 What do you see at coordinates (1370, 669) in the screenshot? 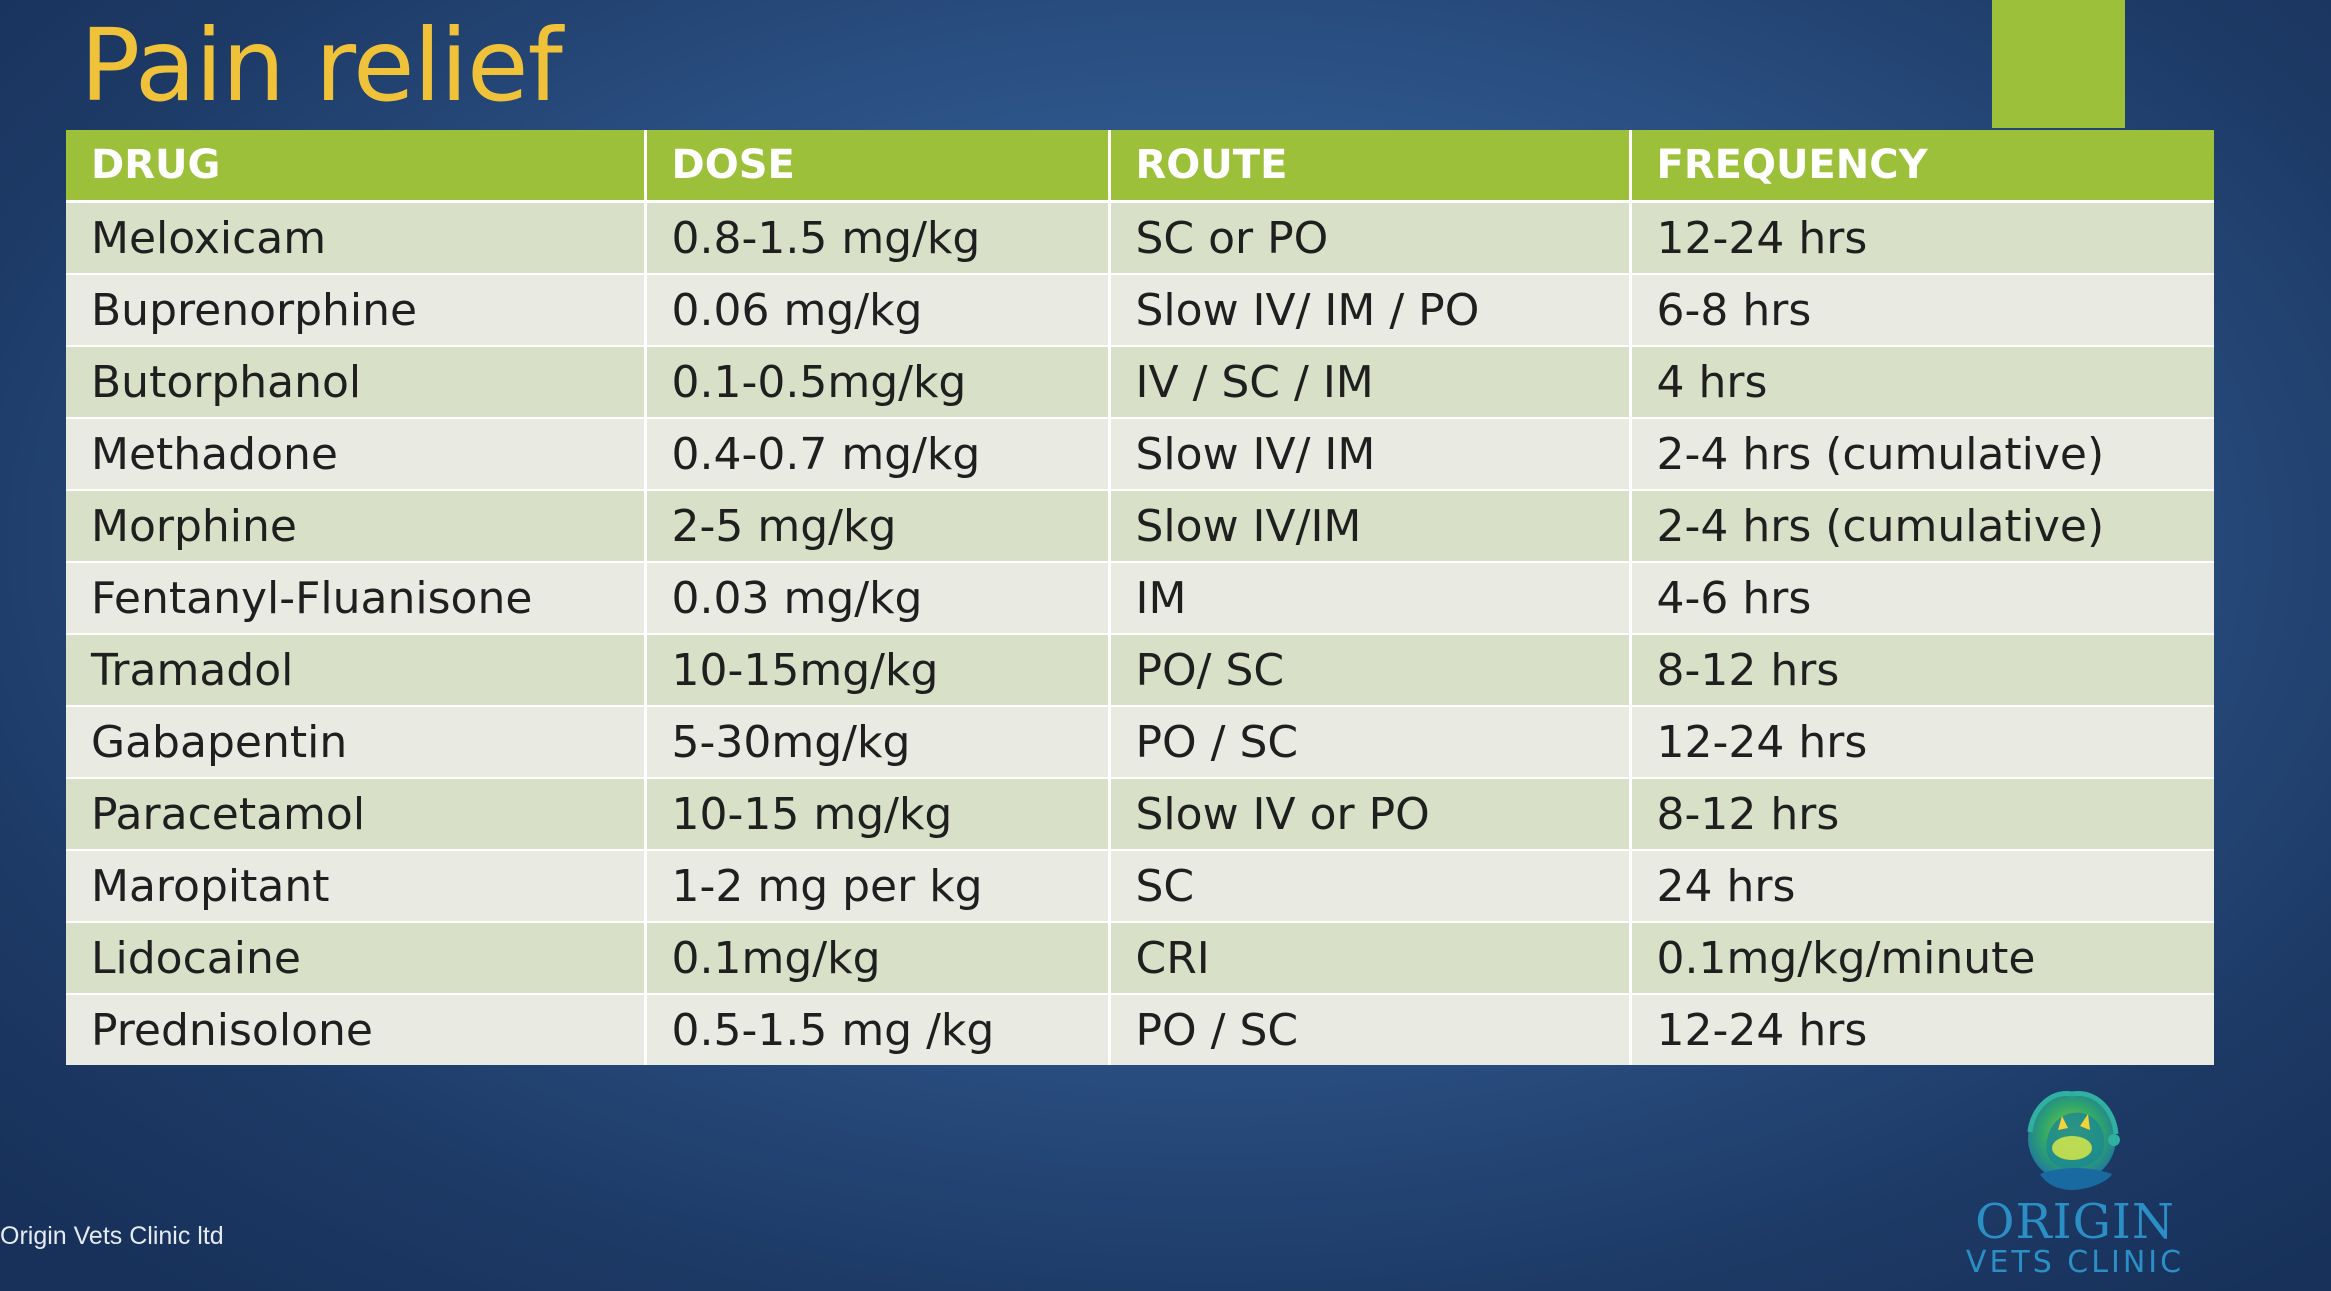
I see `route-cell: PO/ SC` at bounding box center [1370, 669].